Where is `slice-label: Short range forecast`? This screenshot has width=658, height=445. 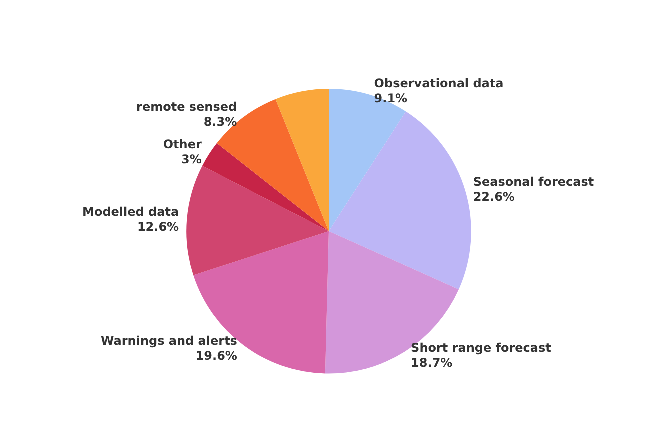
slice-label: Short range forecast is located at coordinates (481, 347).